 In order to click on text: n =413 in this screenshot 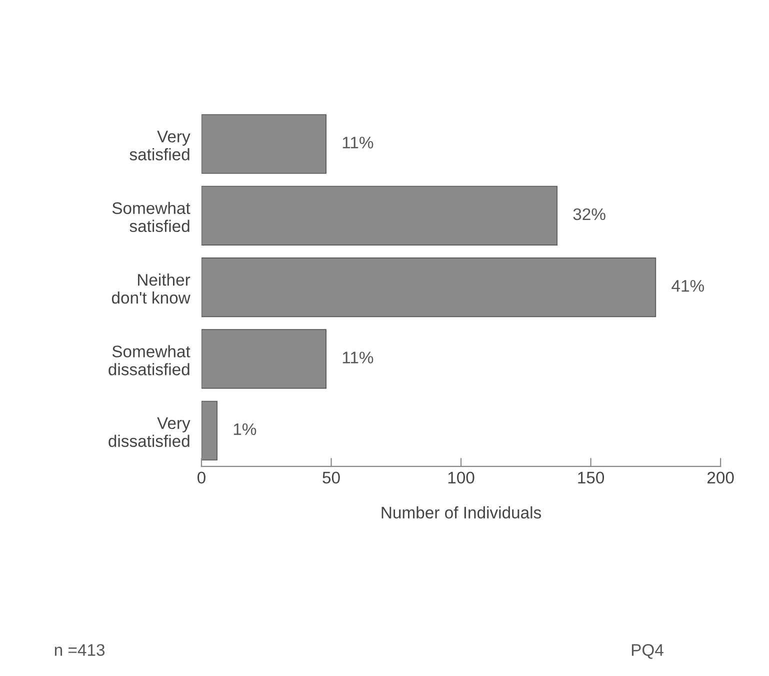, I will do `click(79, 650)`.